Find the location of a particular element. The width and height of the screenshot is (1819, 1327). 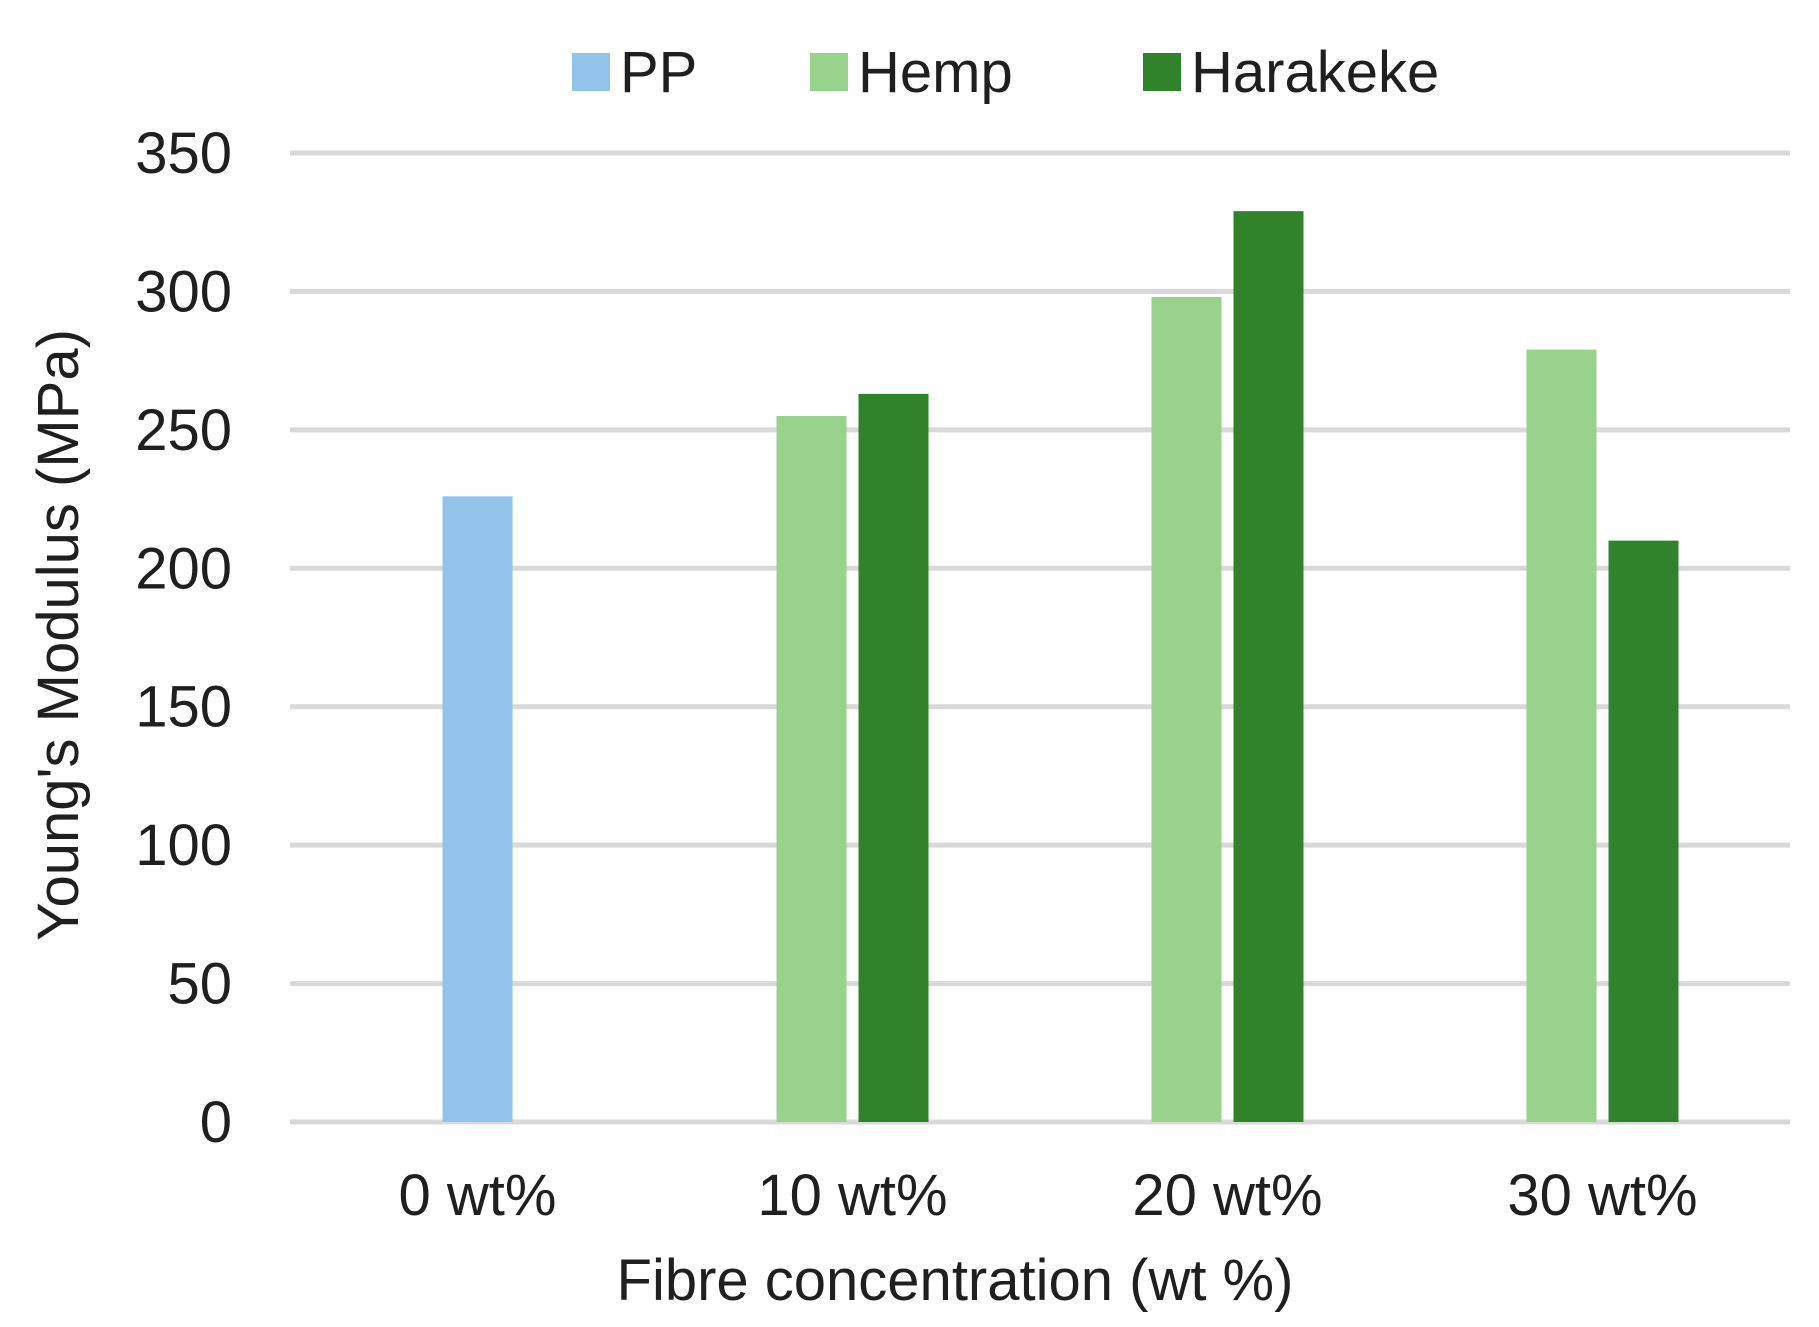

y-axis-tick-labels: 0 50 100 150 200 250 300 350 is located at coordinates (183, 638).